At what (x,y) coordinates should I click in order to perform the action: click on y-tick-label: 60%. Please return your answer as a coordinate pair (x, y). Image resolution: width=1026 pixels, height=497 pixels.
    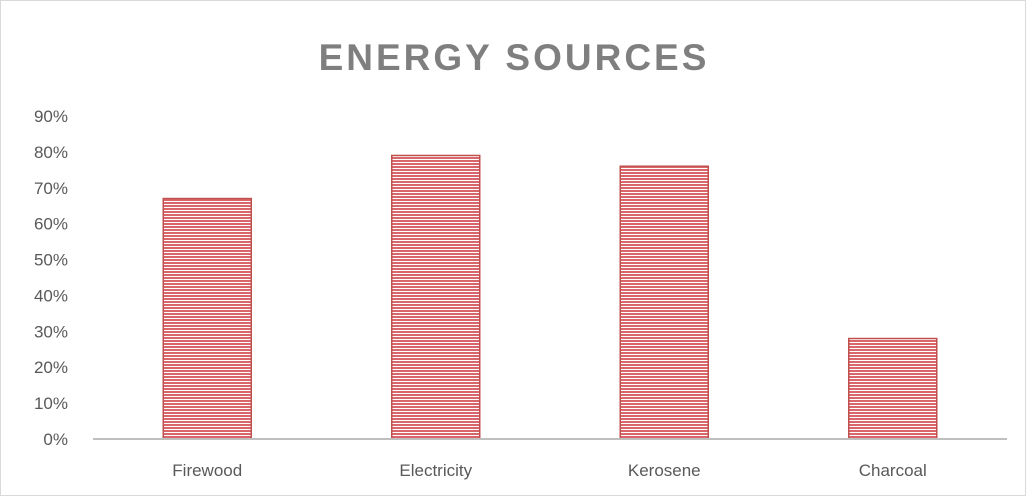
    Looking at the image, I should click on (51, 224).